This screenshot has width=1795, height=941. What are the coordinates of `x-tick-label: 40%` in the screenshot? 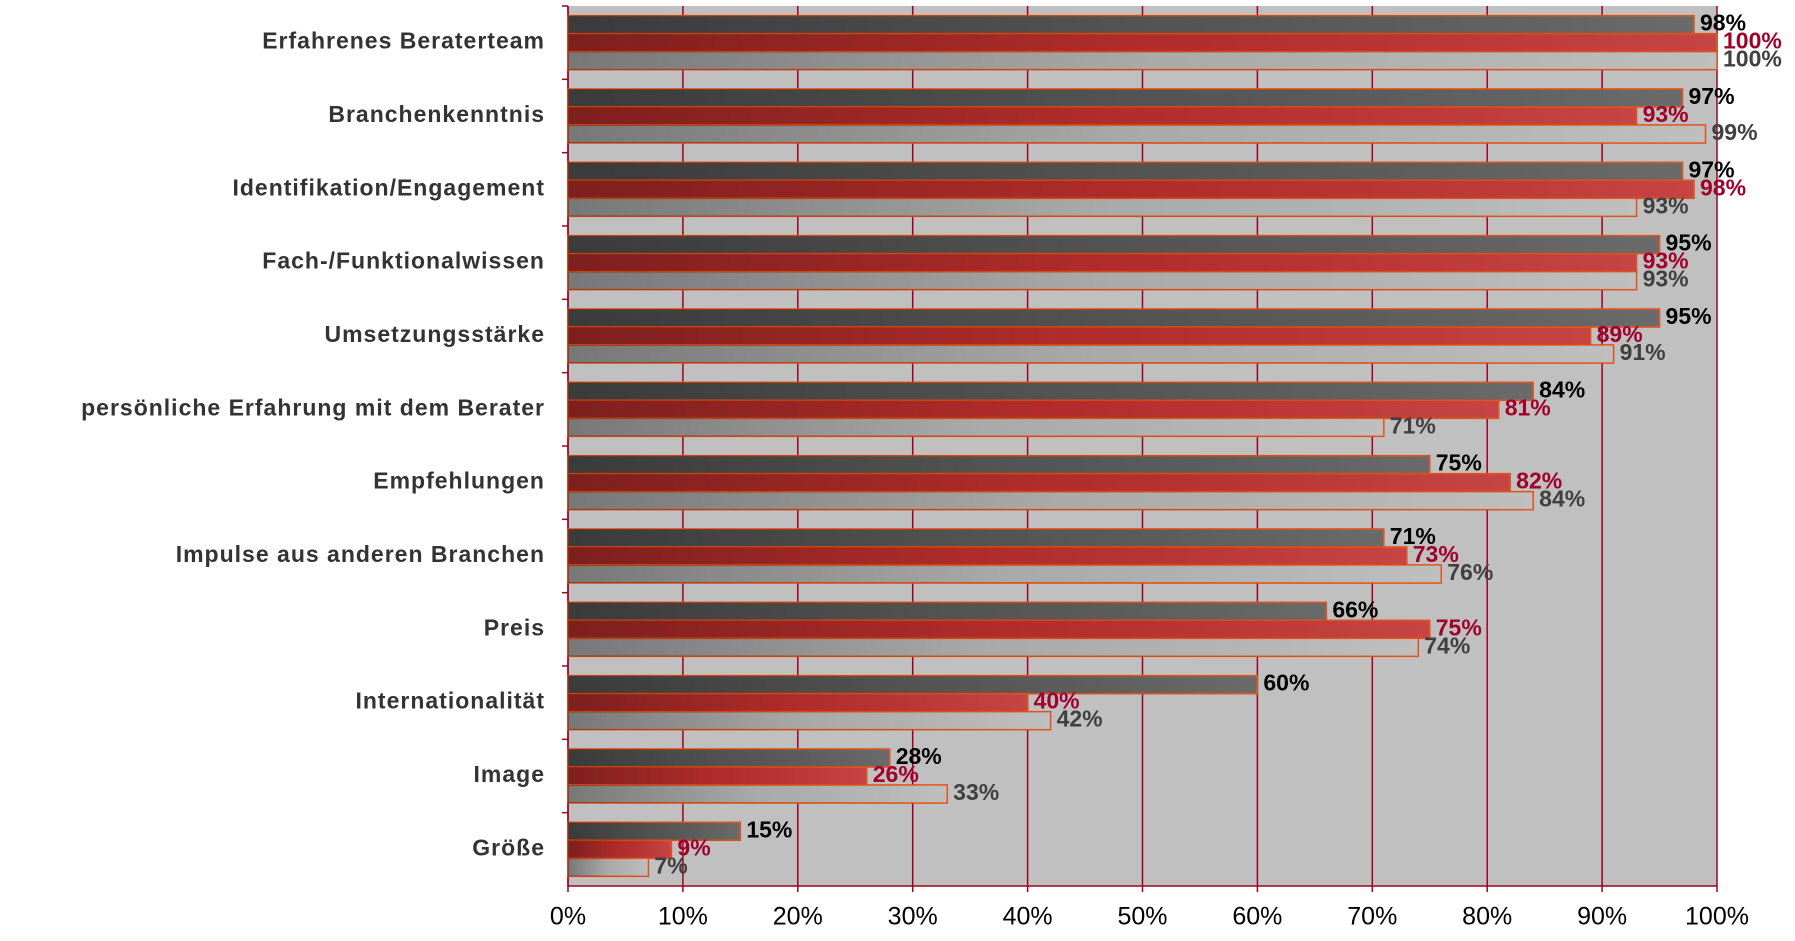 It's located at (1028, 917).